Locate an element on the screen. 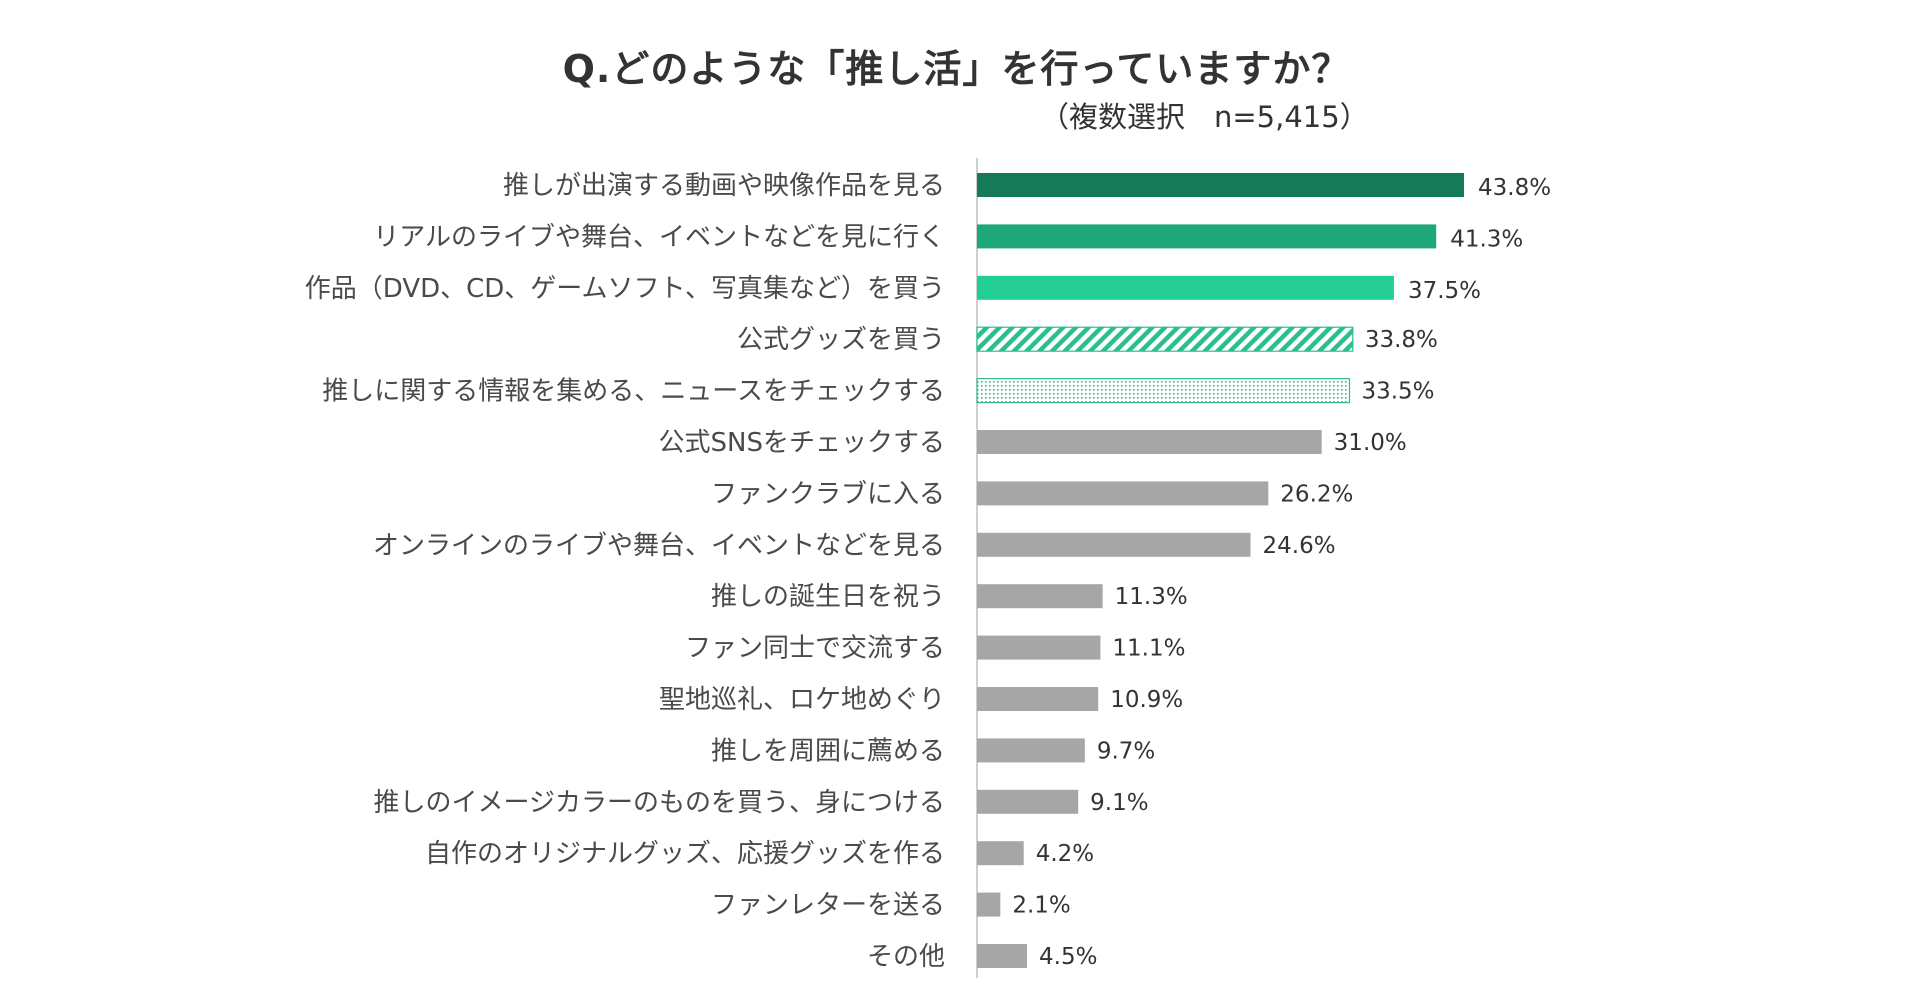  category-label: その他 is located at coordinates (906, 957).